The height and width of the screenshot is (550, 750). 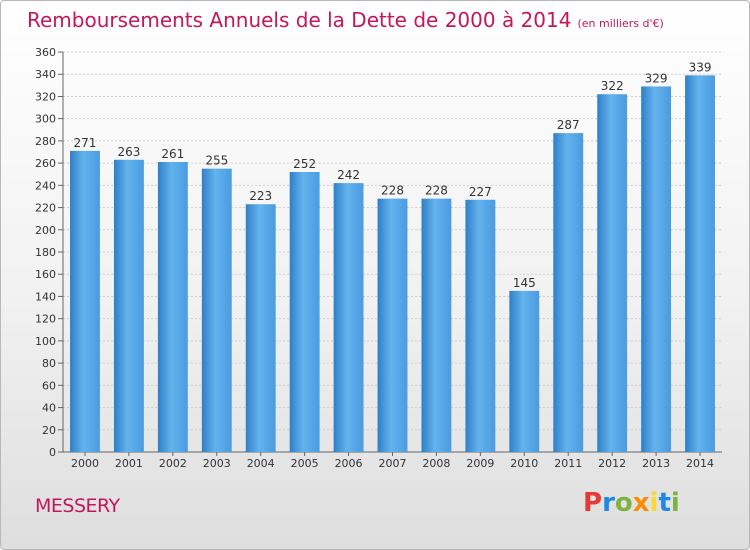 I want to click on y-tick-label: 360, so click(x=45, y=52).